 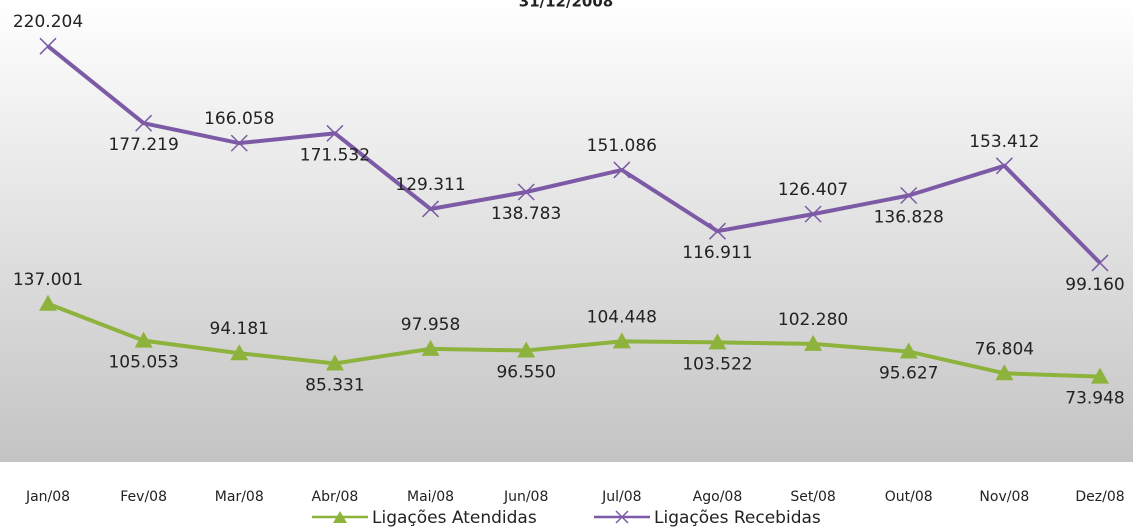 What do you see at coordinates (143, 497) in the screenshot?
I see `x-tick-label: Fev/08` at bounding box center [143, 497].